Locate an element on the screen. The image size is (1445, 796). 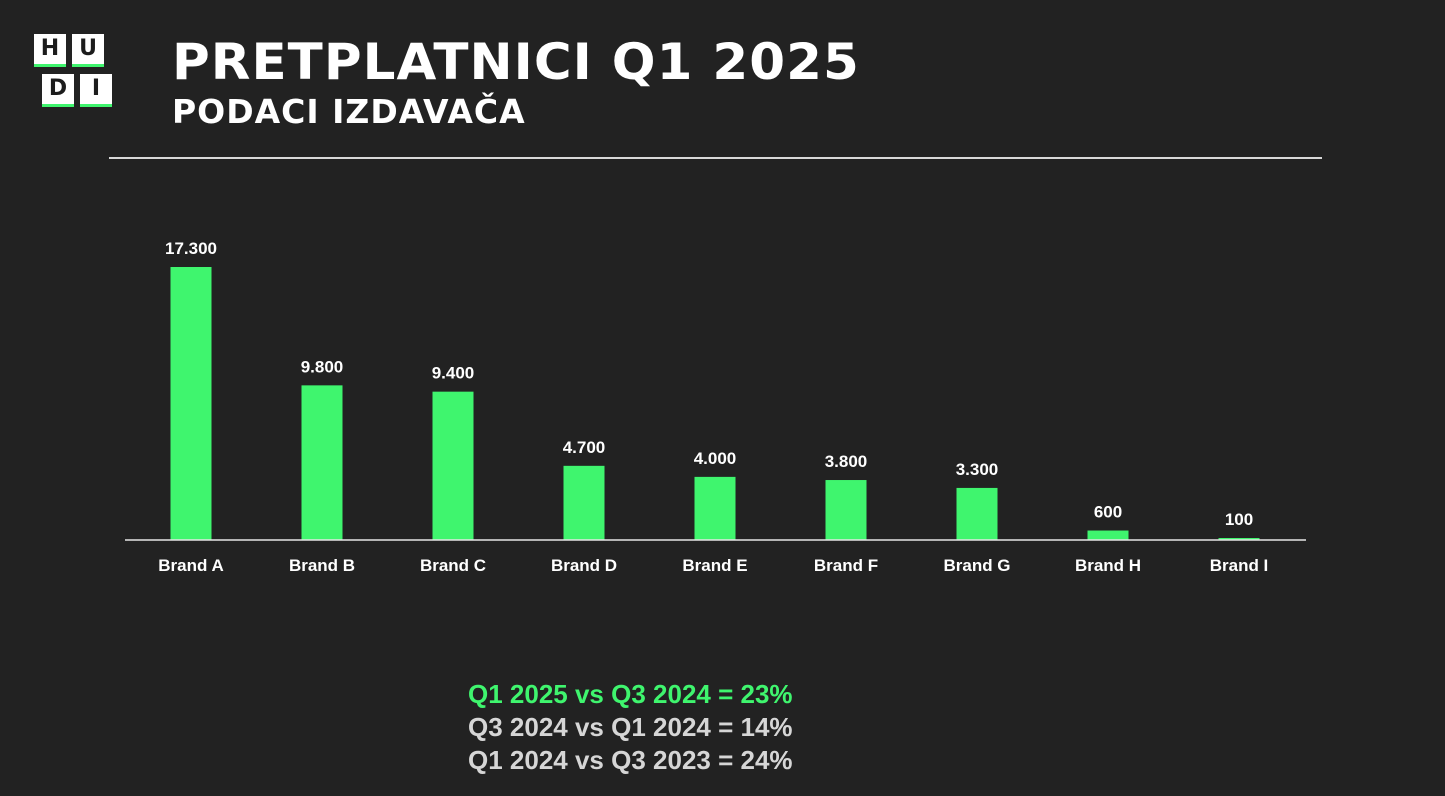
x-tick-label: Brand H is located at coordinates (1108, 565).